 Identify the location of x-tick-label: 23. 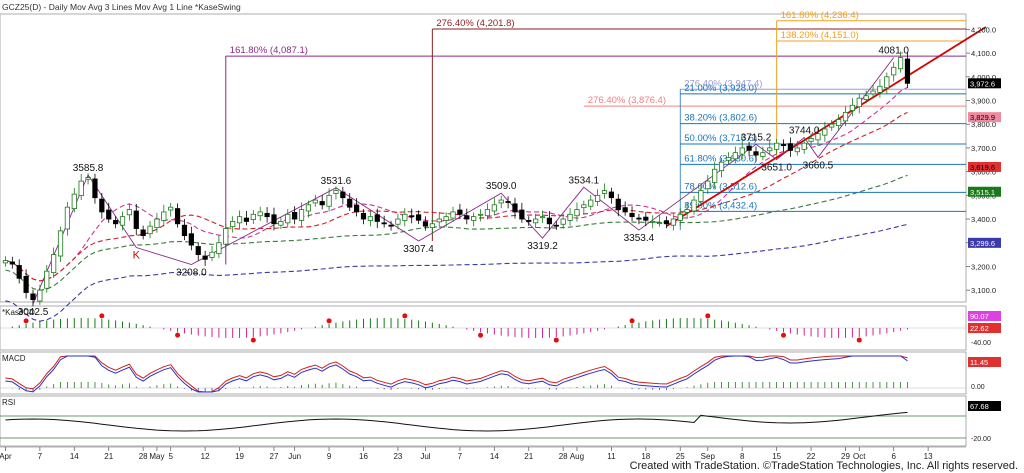
(397, 456).